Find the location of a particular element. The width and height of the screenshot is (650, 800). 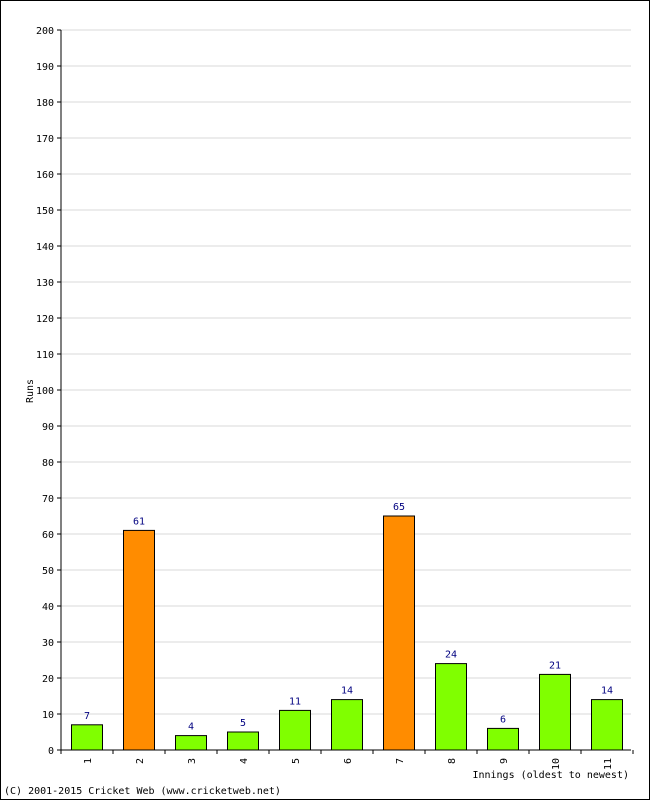

y-tick-label: 110 is located at coordinates (45, 355).